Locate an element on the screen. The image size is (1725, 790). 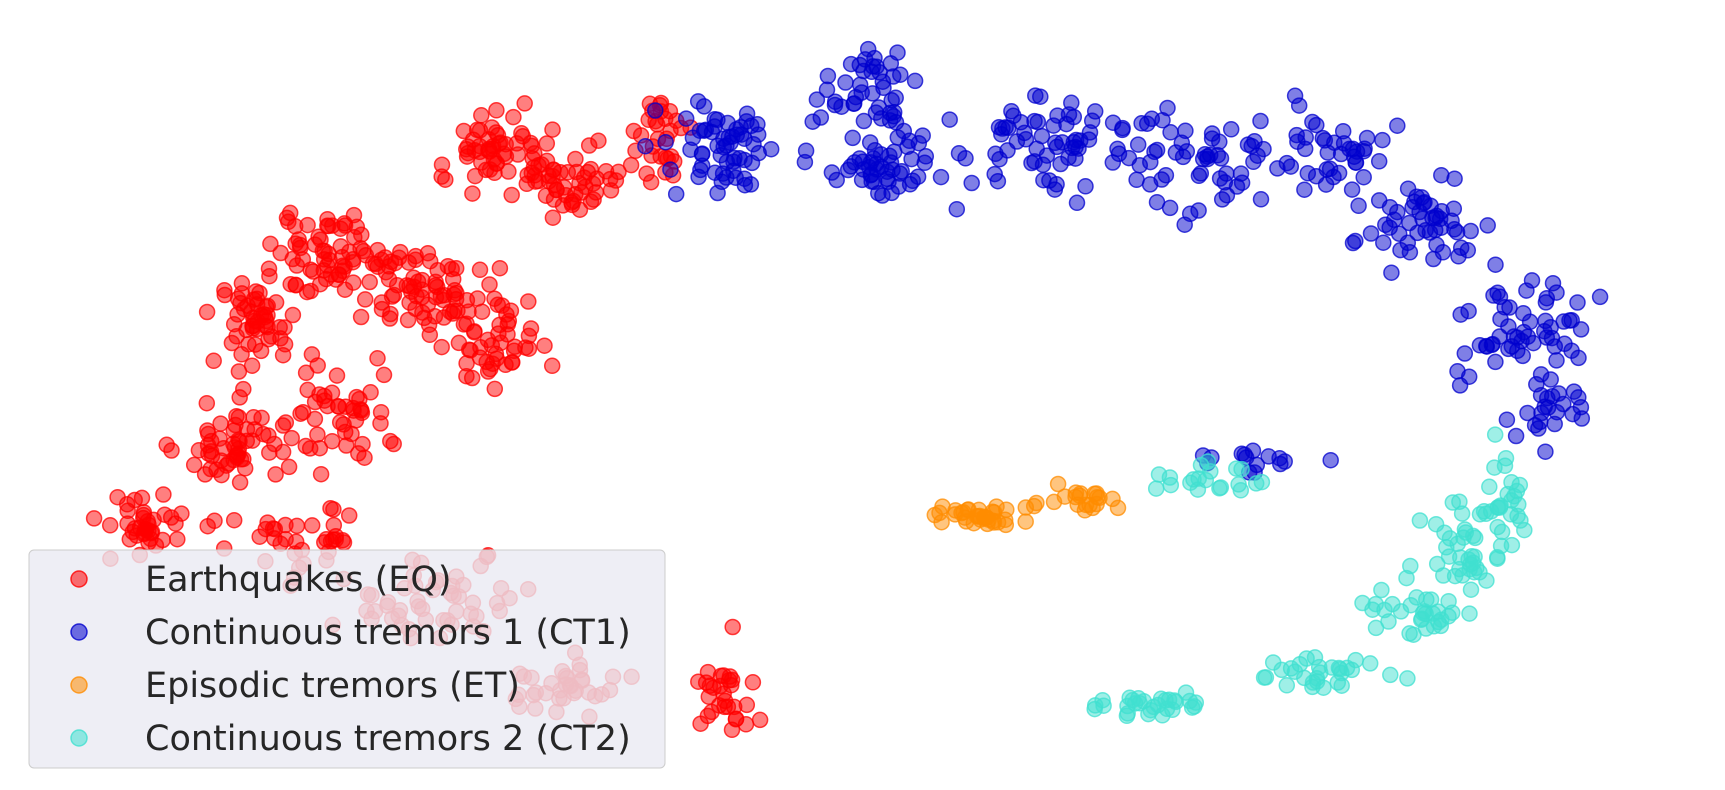
legend-marker-ct1 is located at coordinates (79, 632).